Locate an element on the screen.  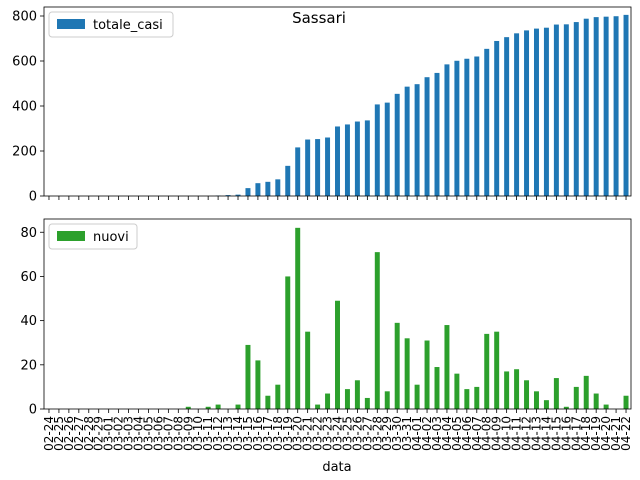
x-tick-label: 03-20 is located at coordinates (298, 433).